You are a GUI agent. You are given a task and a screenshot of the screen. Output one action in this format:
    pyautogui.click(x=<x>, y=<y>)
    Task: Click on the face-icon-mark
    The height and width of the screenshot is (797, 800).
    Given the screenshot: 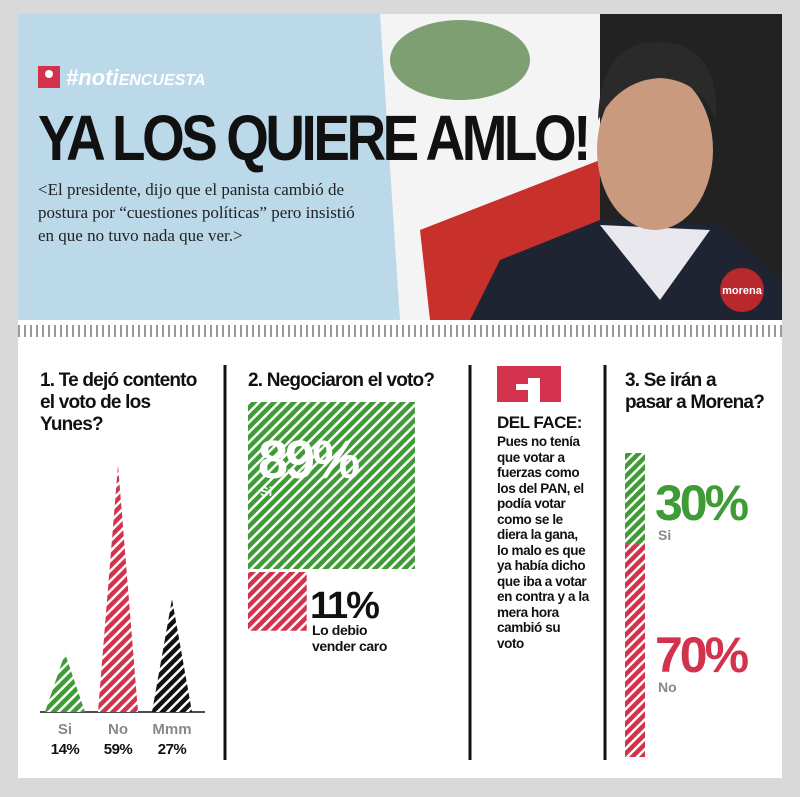 What is the action you would take?
    pyautogui.click(x=526, y=387)
    